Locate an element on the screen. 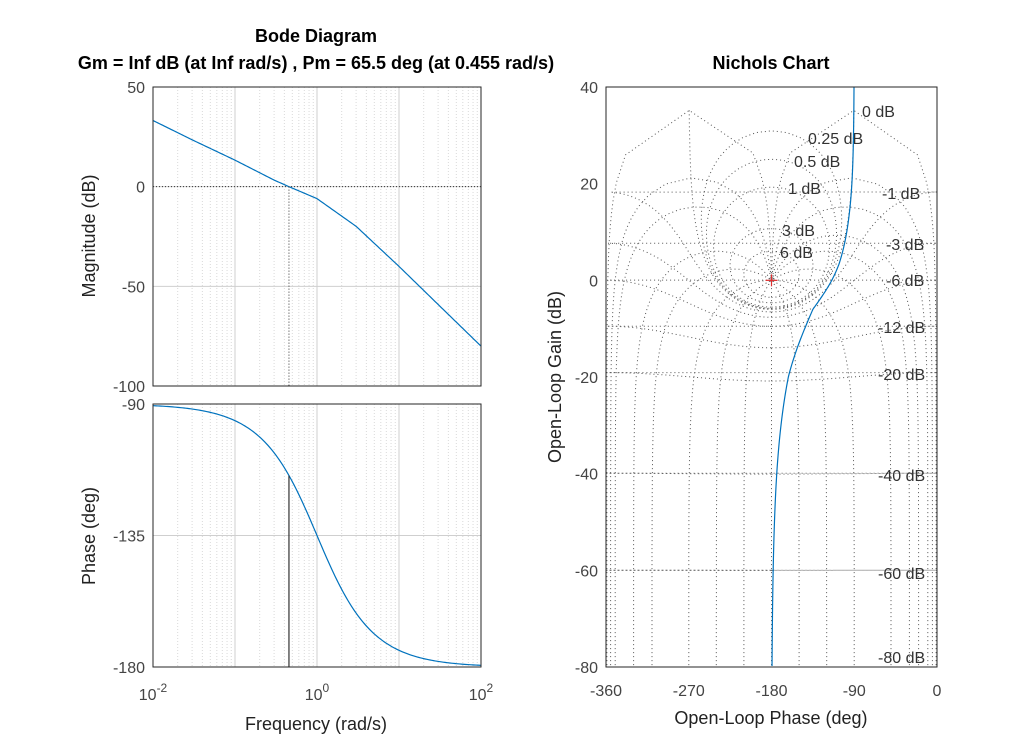  magnitude-curve is located at coordinates (317, 233).